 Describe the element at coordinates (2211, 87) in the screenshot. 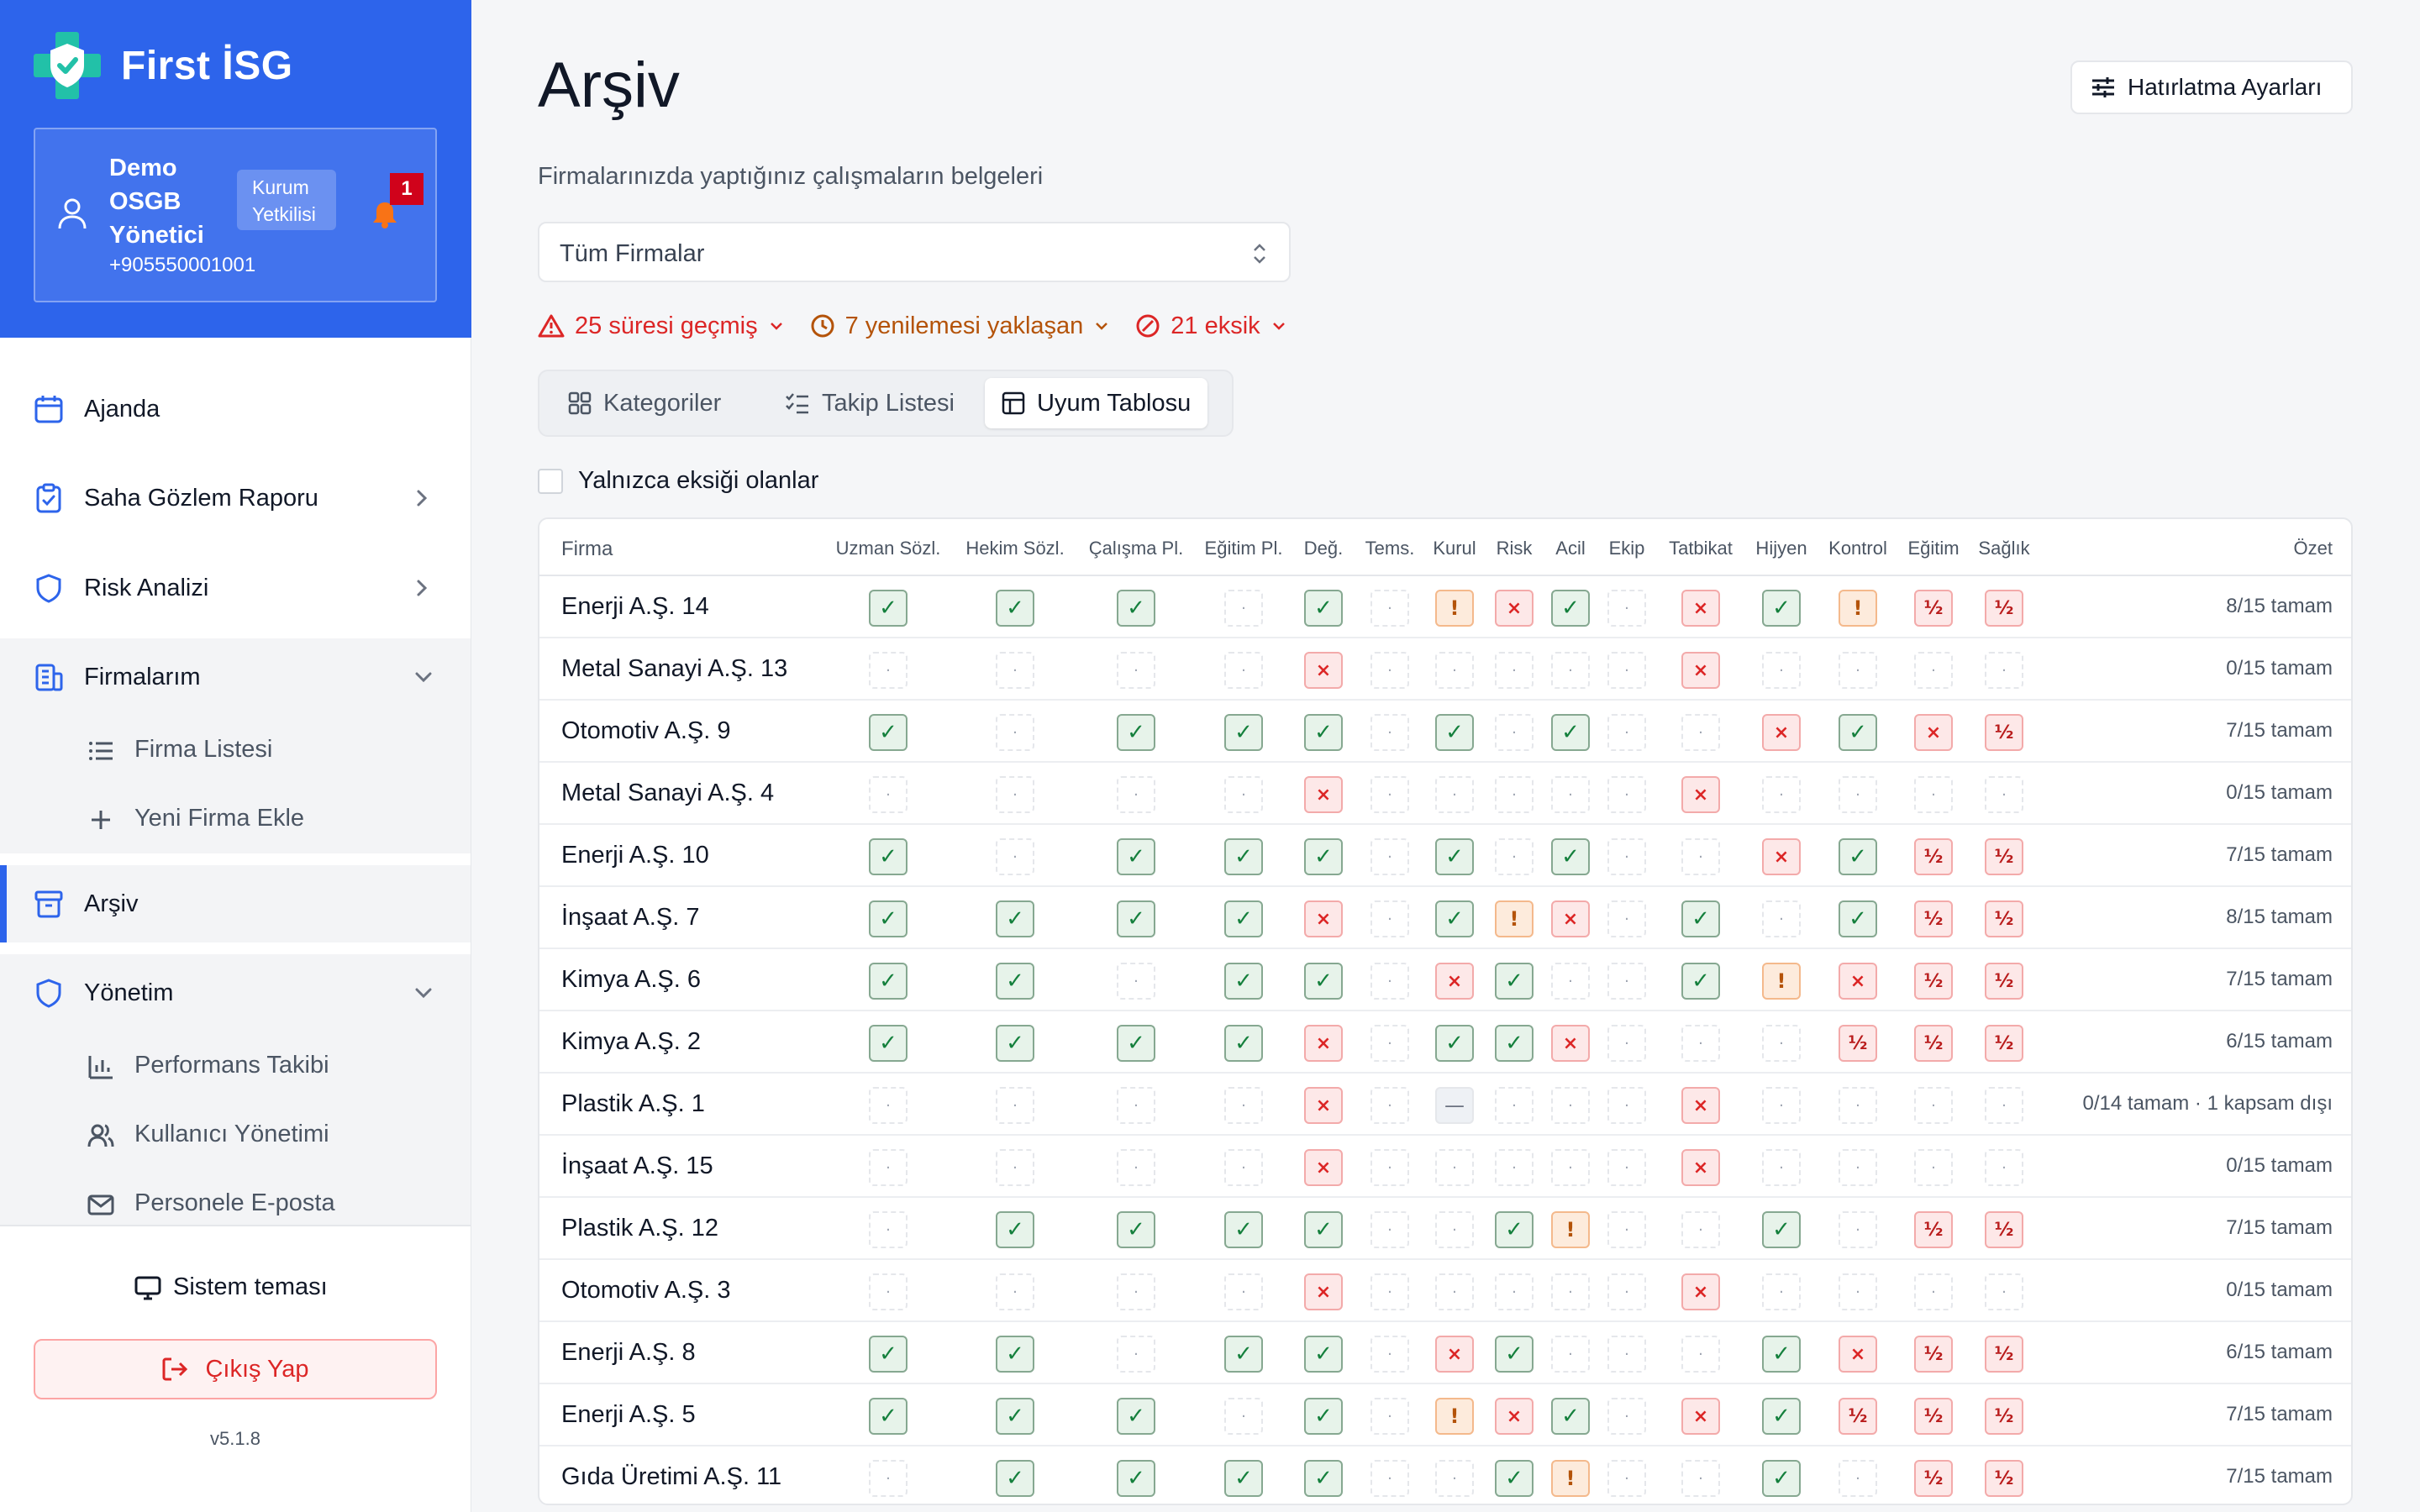

I see `reminder-settings-button: Hatırlatma Ayarları` at that location.